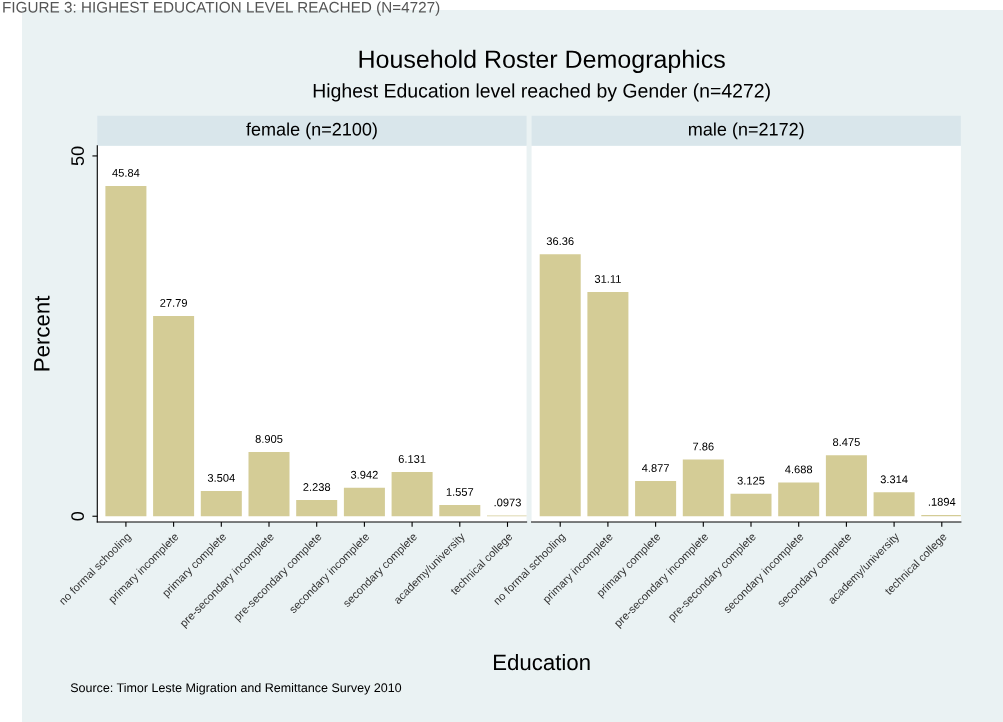 The width and height of the screenshot is (1003, 722). I want to click on chart-title: male (n=2172), so click(746, 131).